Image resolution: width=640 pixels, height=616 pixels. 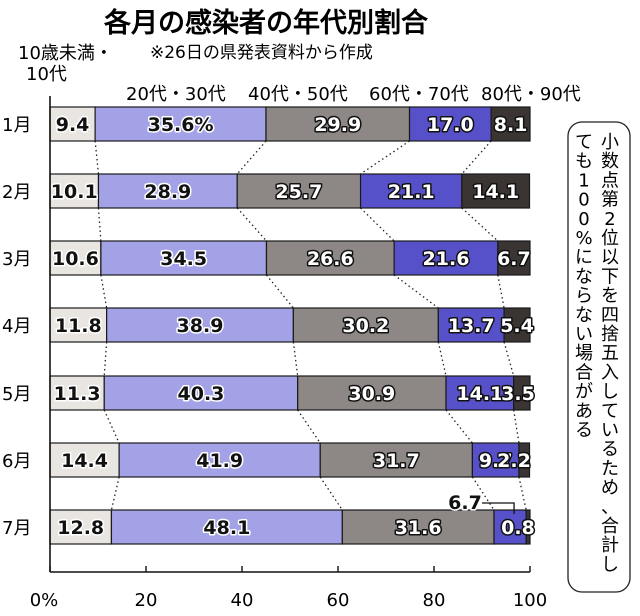 I want to click on side-note-char: 、, so click(x=610, y=507).